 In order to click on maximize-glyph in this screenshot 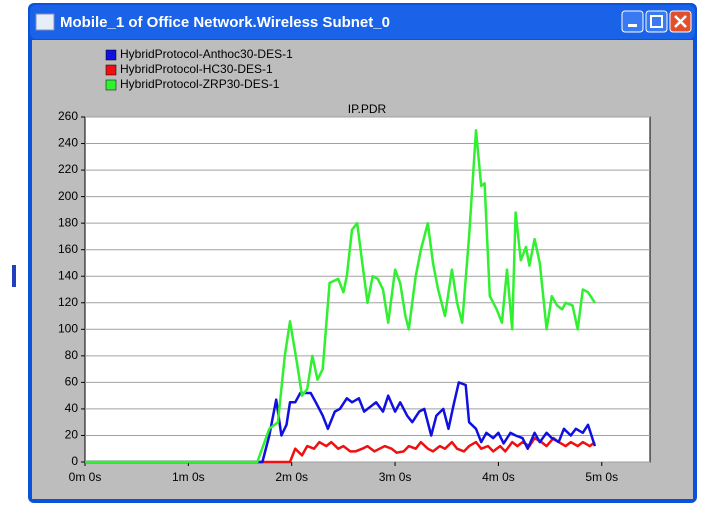, I will do `click(656, 21)`.